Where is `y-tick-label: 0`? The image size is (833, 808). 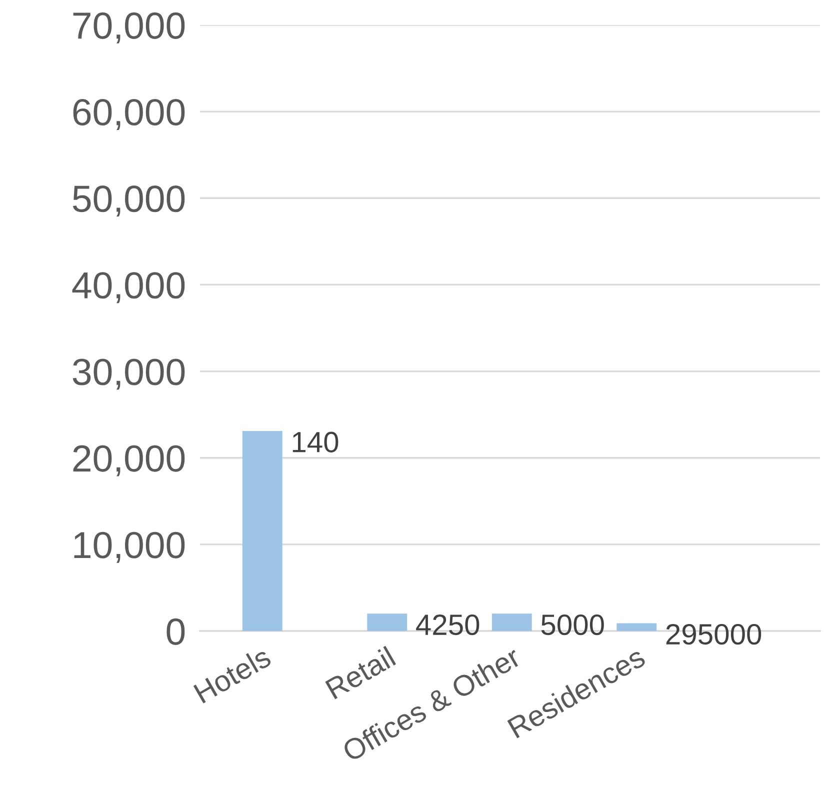
y-tick-label: 0 is located at coordinates (175, 631).